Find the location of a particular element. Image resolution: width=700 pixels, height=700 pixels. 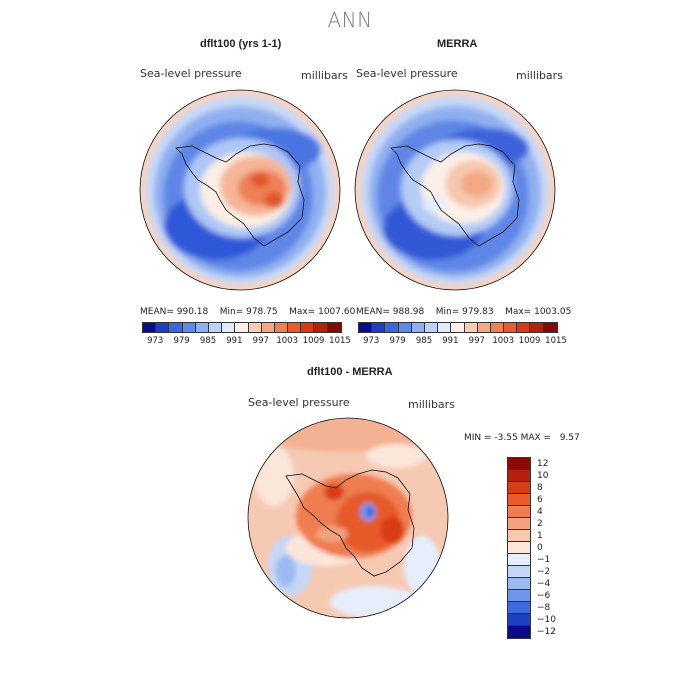

colorbar-tick-label: 10 is located at coordinates (543, 476).